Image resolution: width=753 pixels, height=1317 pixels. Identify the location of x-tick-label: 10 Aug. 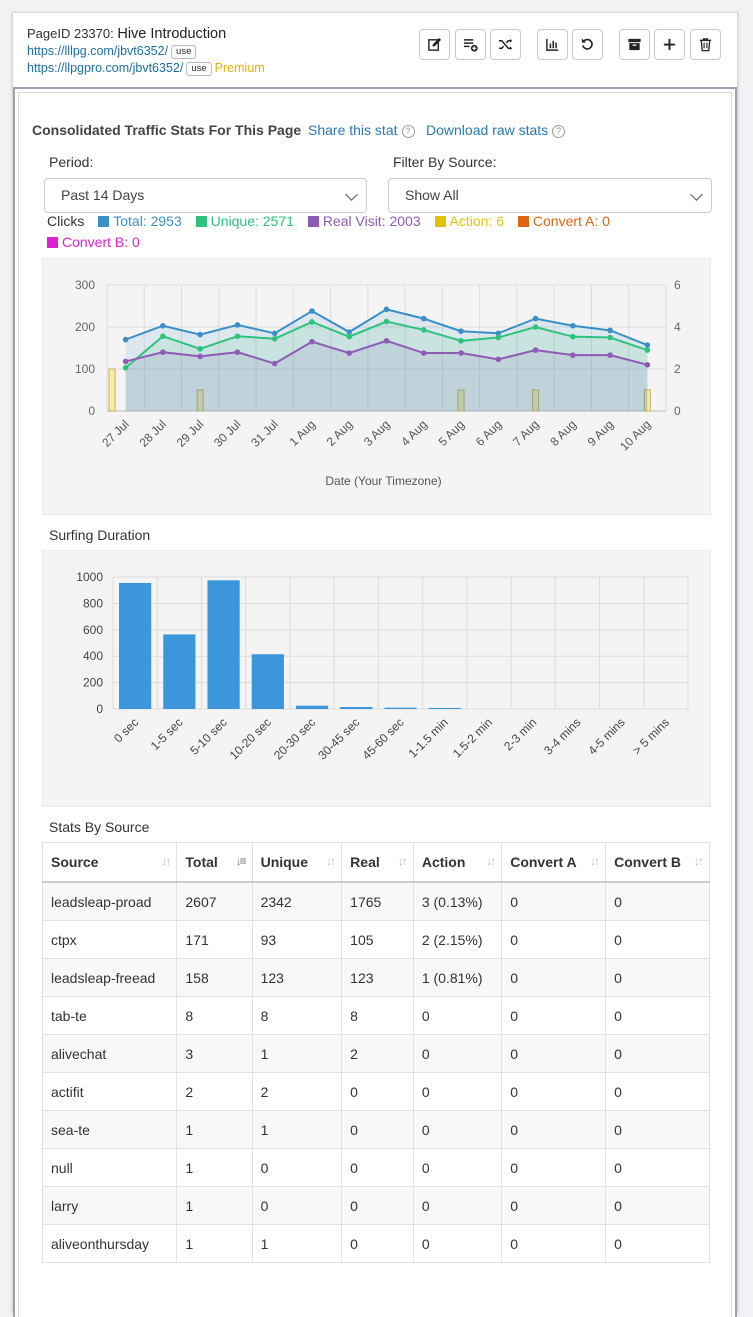
(635, 435).